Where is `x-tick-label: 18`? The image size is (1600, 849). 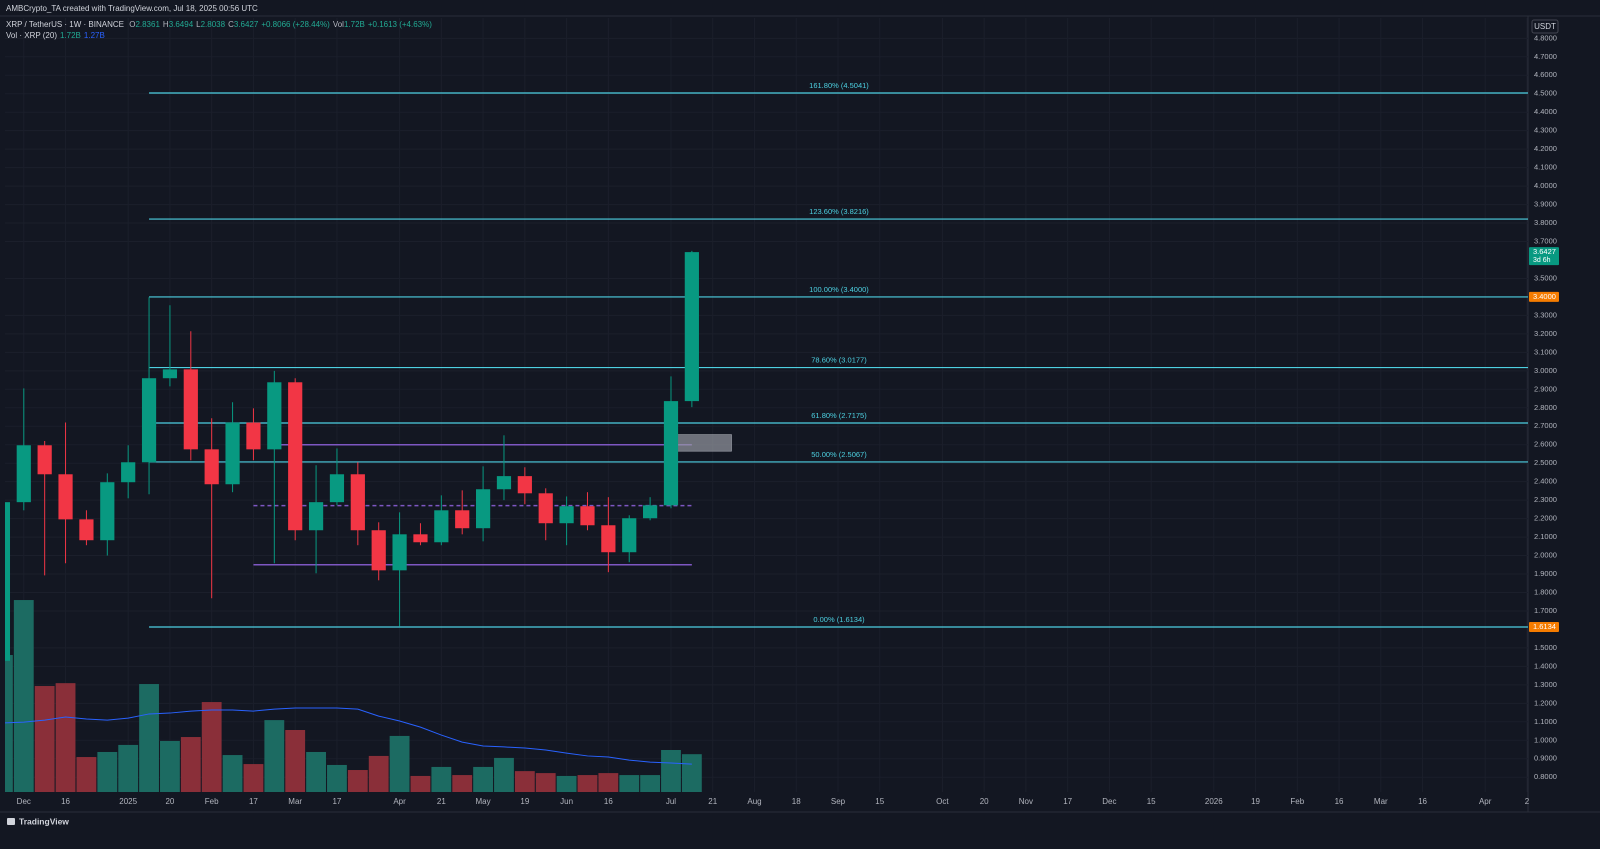 x-tick-label: 18 is located at coordinates (796, 801).